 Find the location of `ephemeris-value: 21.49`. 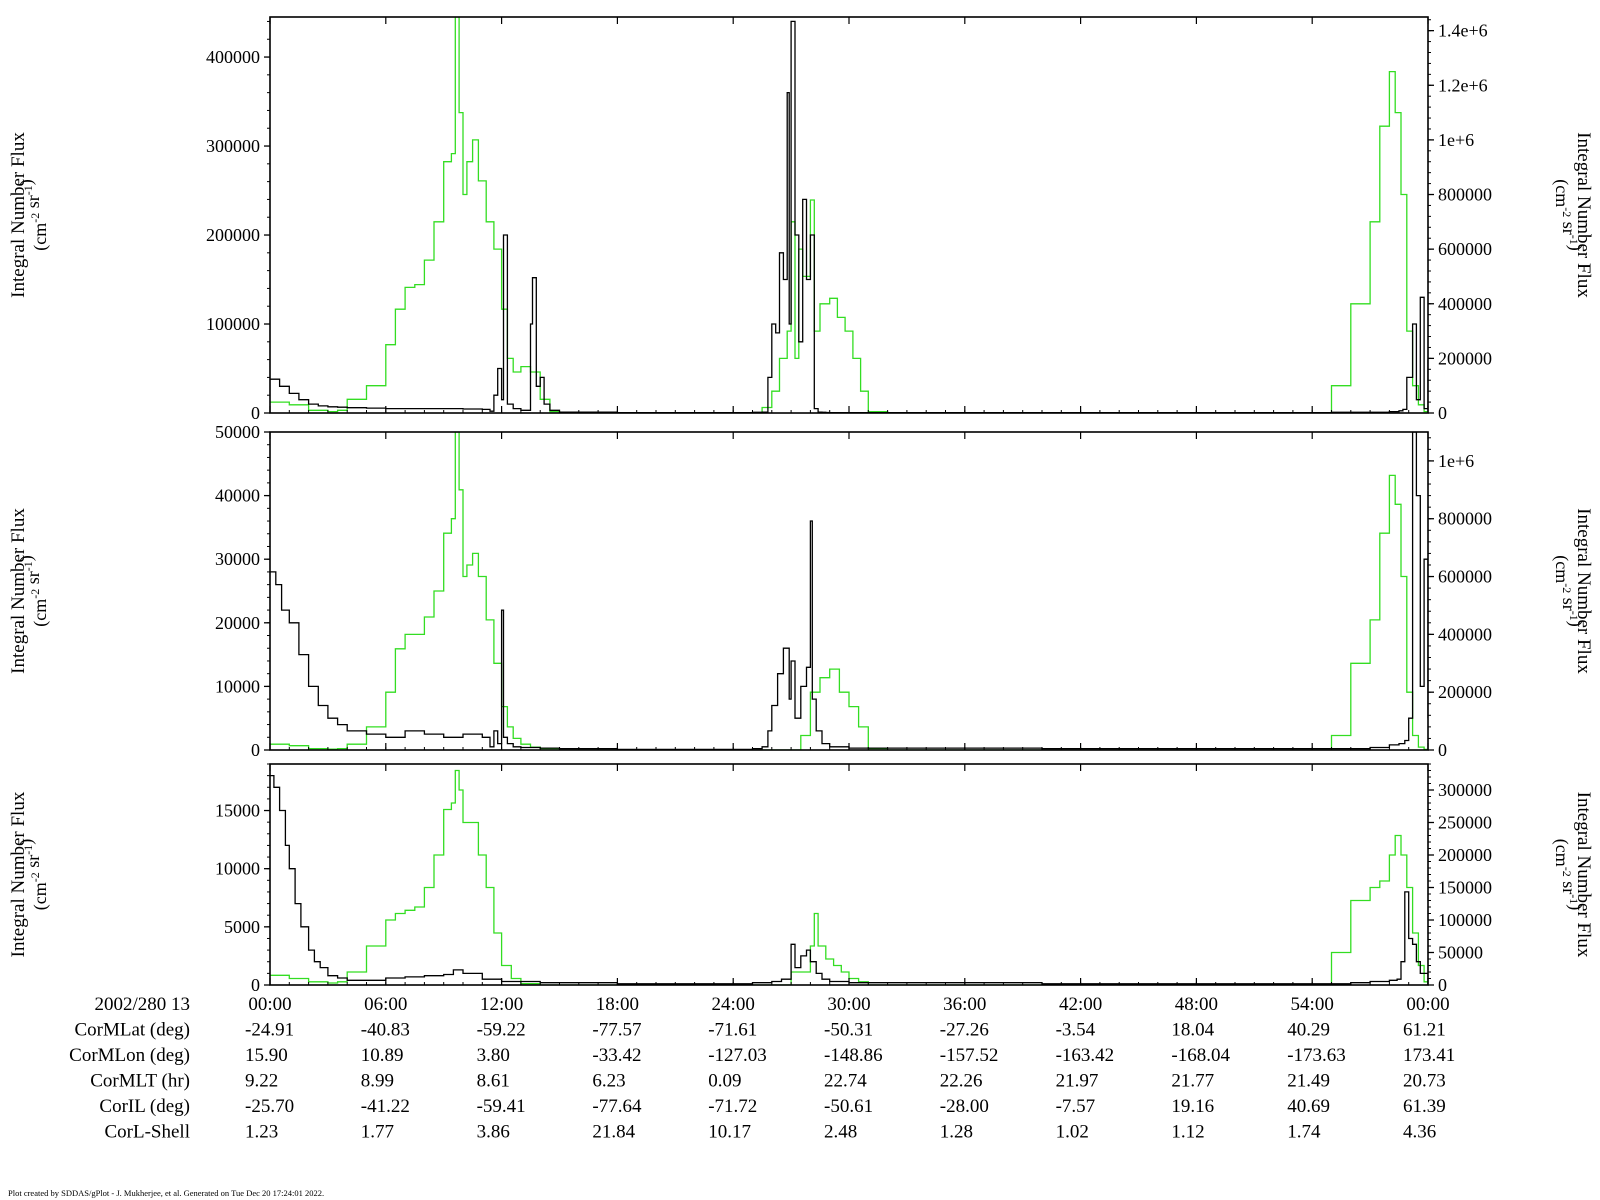

ephemeris-value: 21.49 is located at coordinates (1308, 1081).